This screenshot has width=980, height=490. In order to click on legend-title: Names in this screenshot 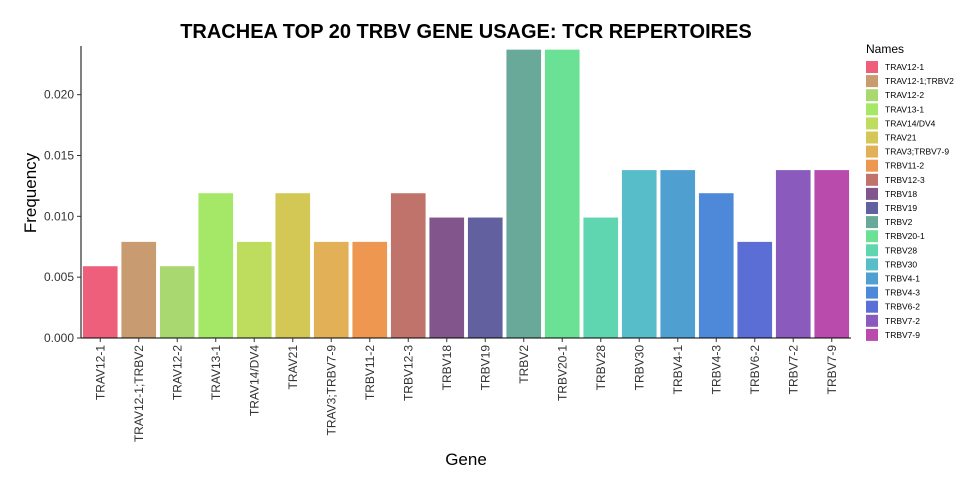, I will do `click(885, 49)`.